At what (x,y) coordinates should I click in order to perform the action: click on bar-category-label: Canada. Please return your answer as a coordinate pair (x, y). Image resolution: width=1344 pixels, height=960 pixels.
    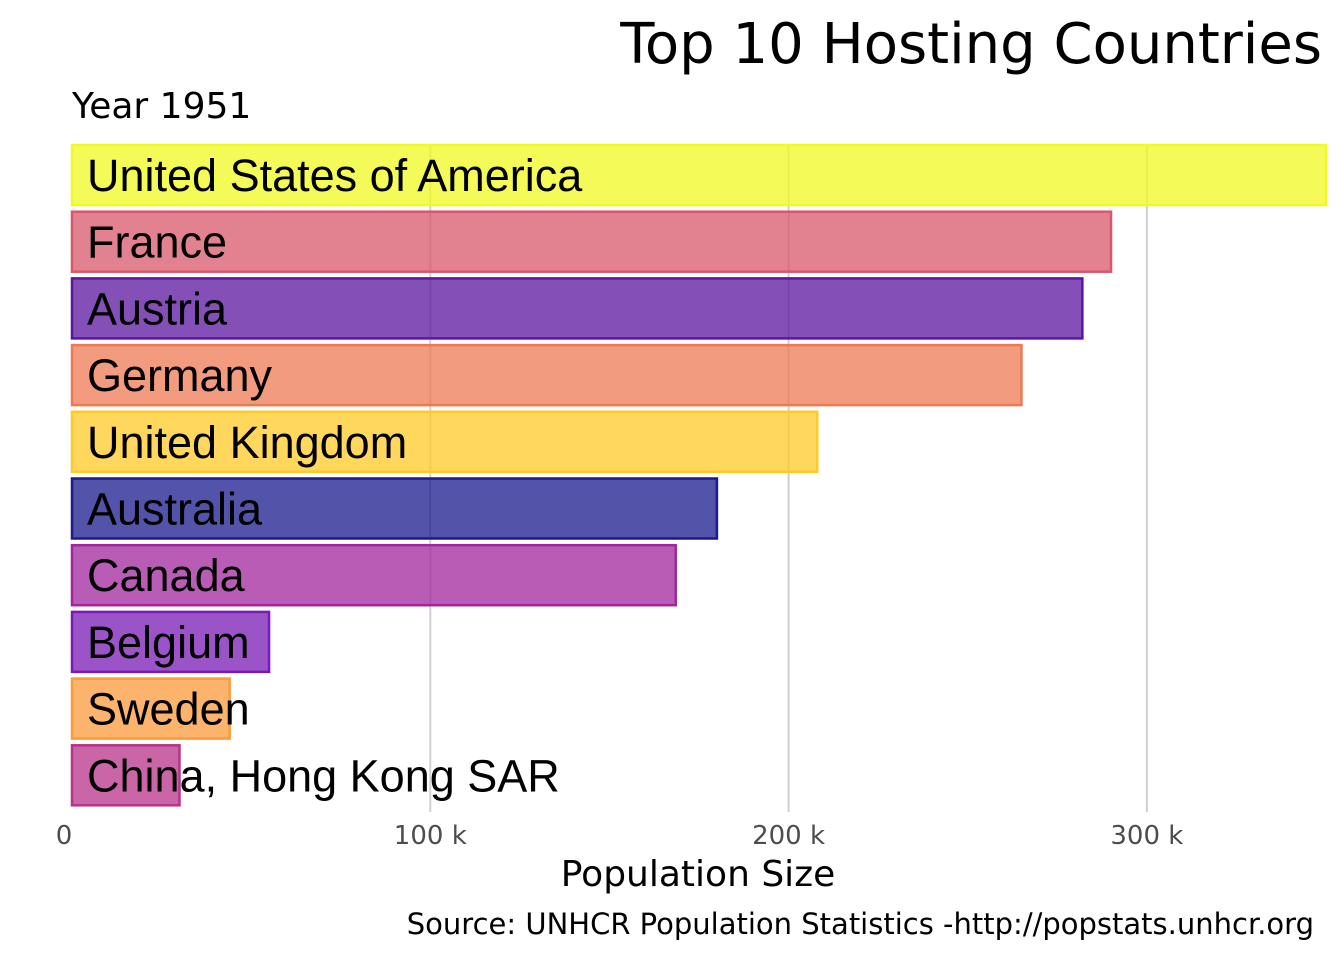
    Looking at the image, I should click on (166, 575).